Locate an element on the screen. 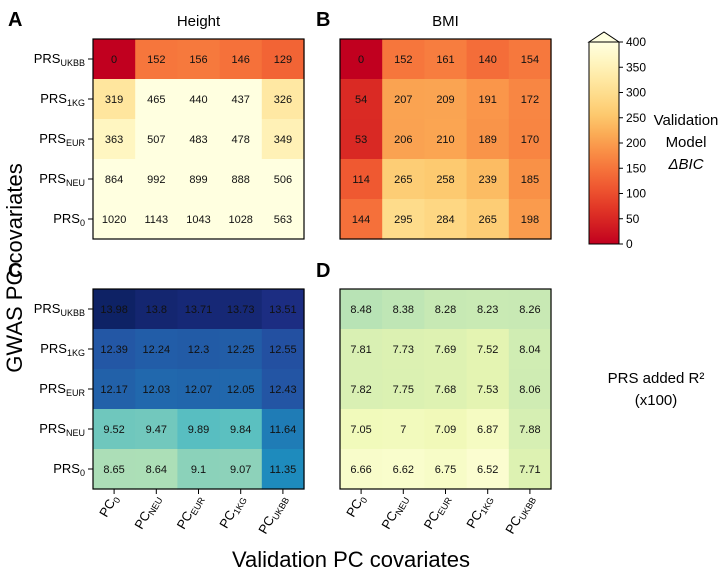 The height and width of the screenshot is (578, 726). cell-label: 9.1 is located at coordinates (198, 470).